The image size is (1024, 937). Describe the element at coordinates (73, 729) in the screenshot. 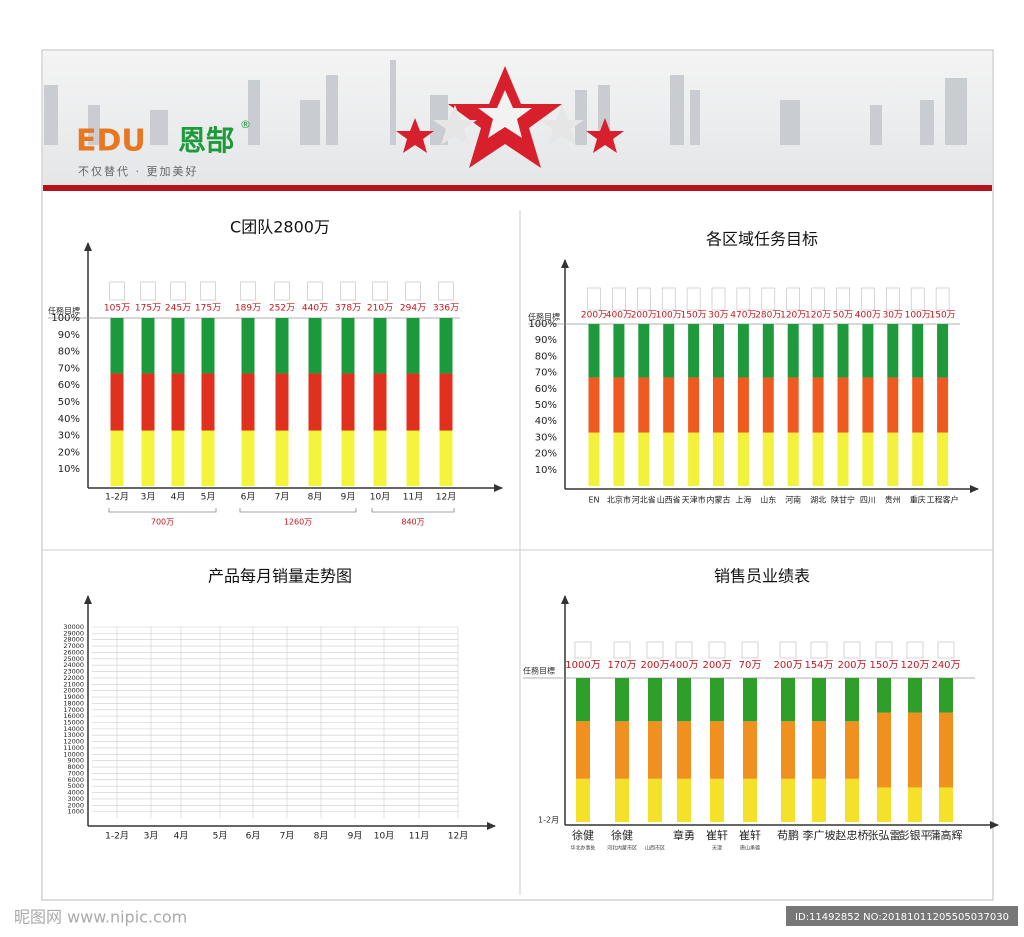

I see `y-tick-label: 14000` at that location.